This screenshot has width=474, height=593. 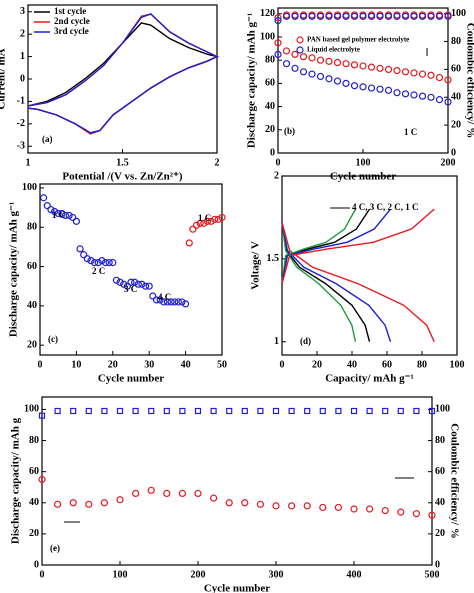 What do you see at coordinates (252, 80) in the screenshot?
I see `y-axis-label: Discharge capacity/ mAh g⁻¹` at bounding box center [252, 80].